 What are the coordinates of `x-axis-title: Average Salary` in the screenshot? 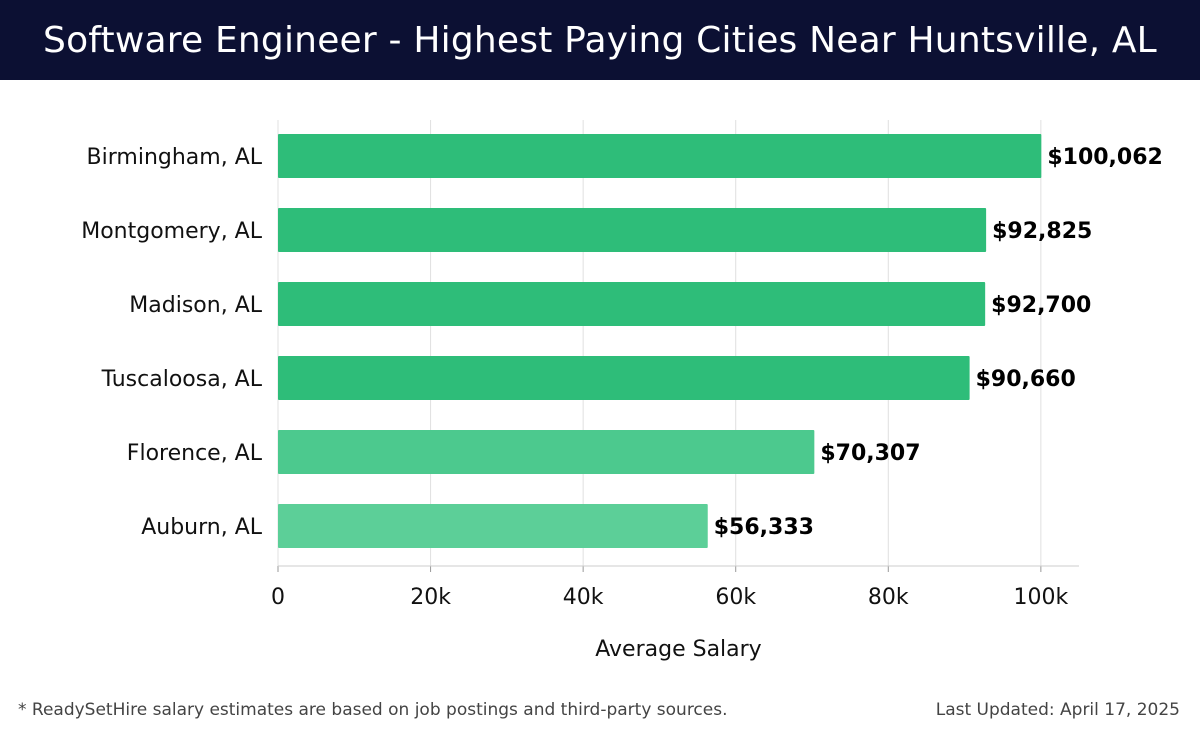 It's located at (678, 649).